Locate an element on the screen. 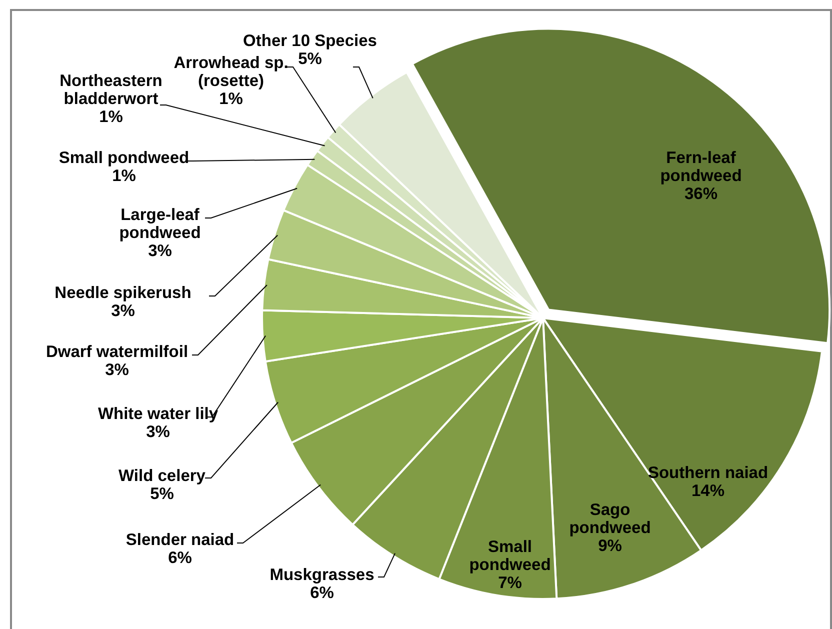 The height and width of the screenshot is (629, 832). slice-label: Dwarf watermilfoil is located at coordinates (117, 352).